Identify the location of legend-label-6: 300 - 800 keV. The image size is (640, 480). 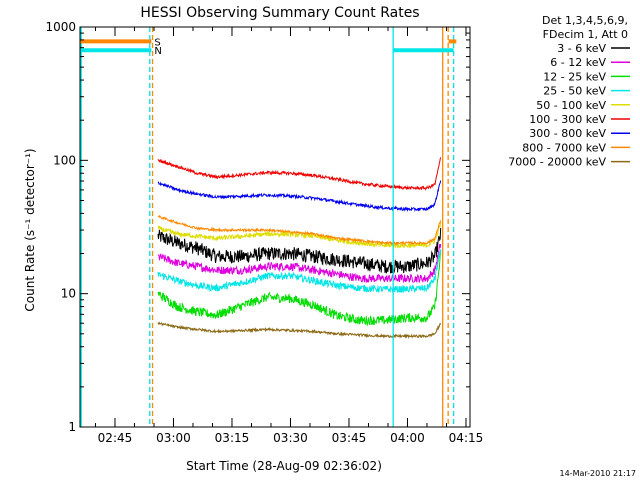
(567, 133).